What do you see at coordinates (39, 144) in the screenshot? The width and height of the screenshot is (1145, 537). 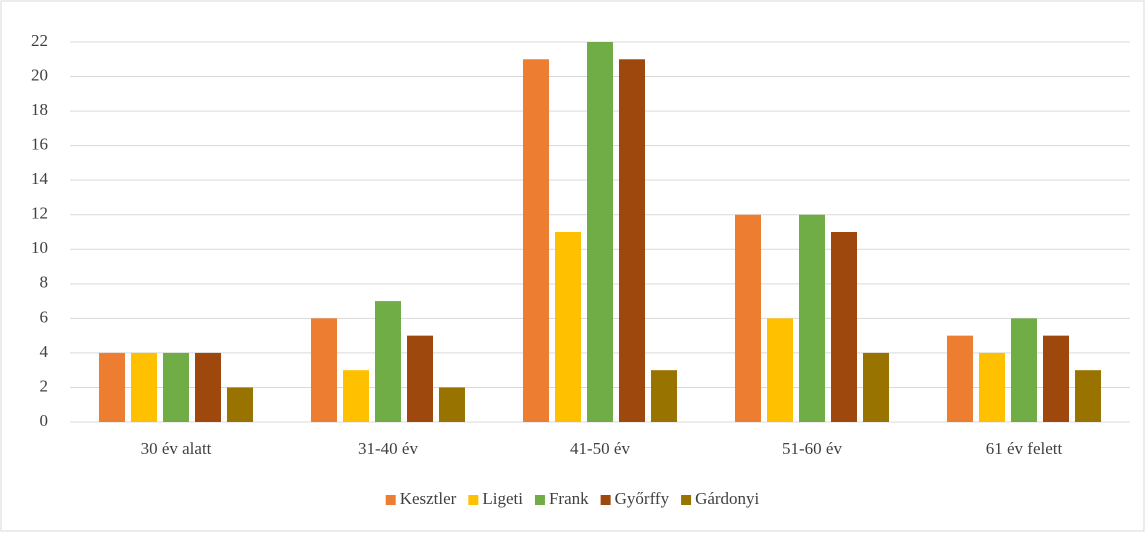 I see `y-tick-label: 16` at bounding box center [39, 144].